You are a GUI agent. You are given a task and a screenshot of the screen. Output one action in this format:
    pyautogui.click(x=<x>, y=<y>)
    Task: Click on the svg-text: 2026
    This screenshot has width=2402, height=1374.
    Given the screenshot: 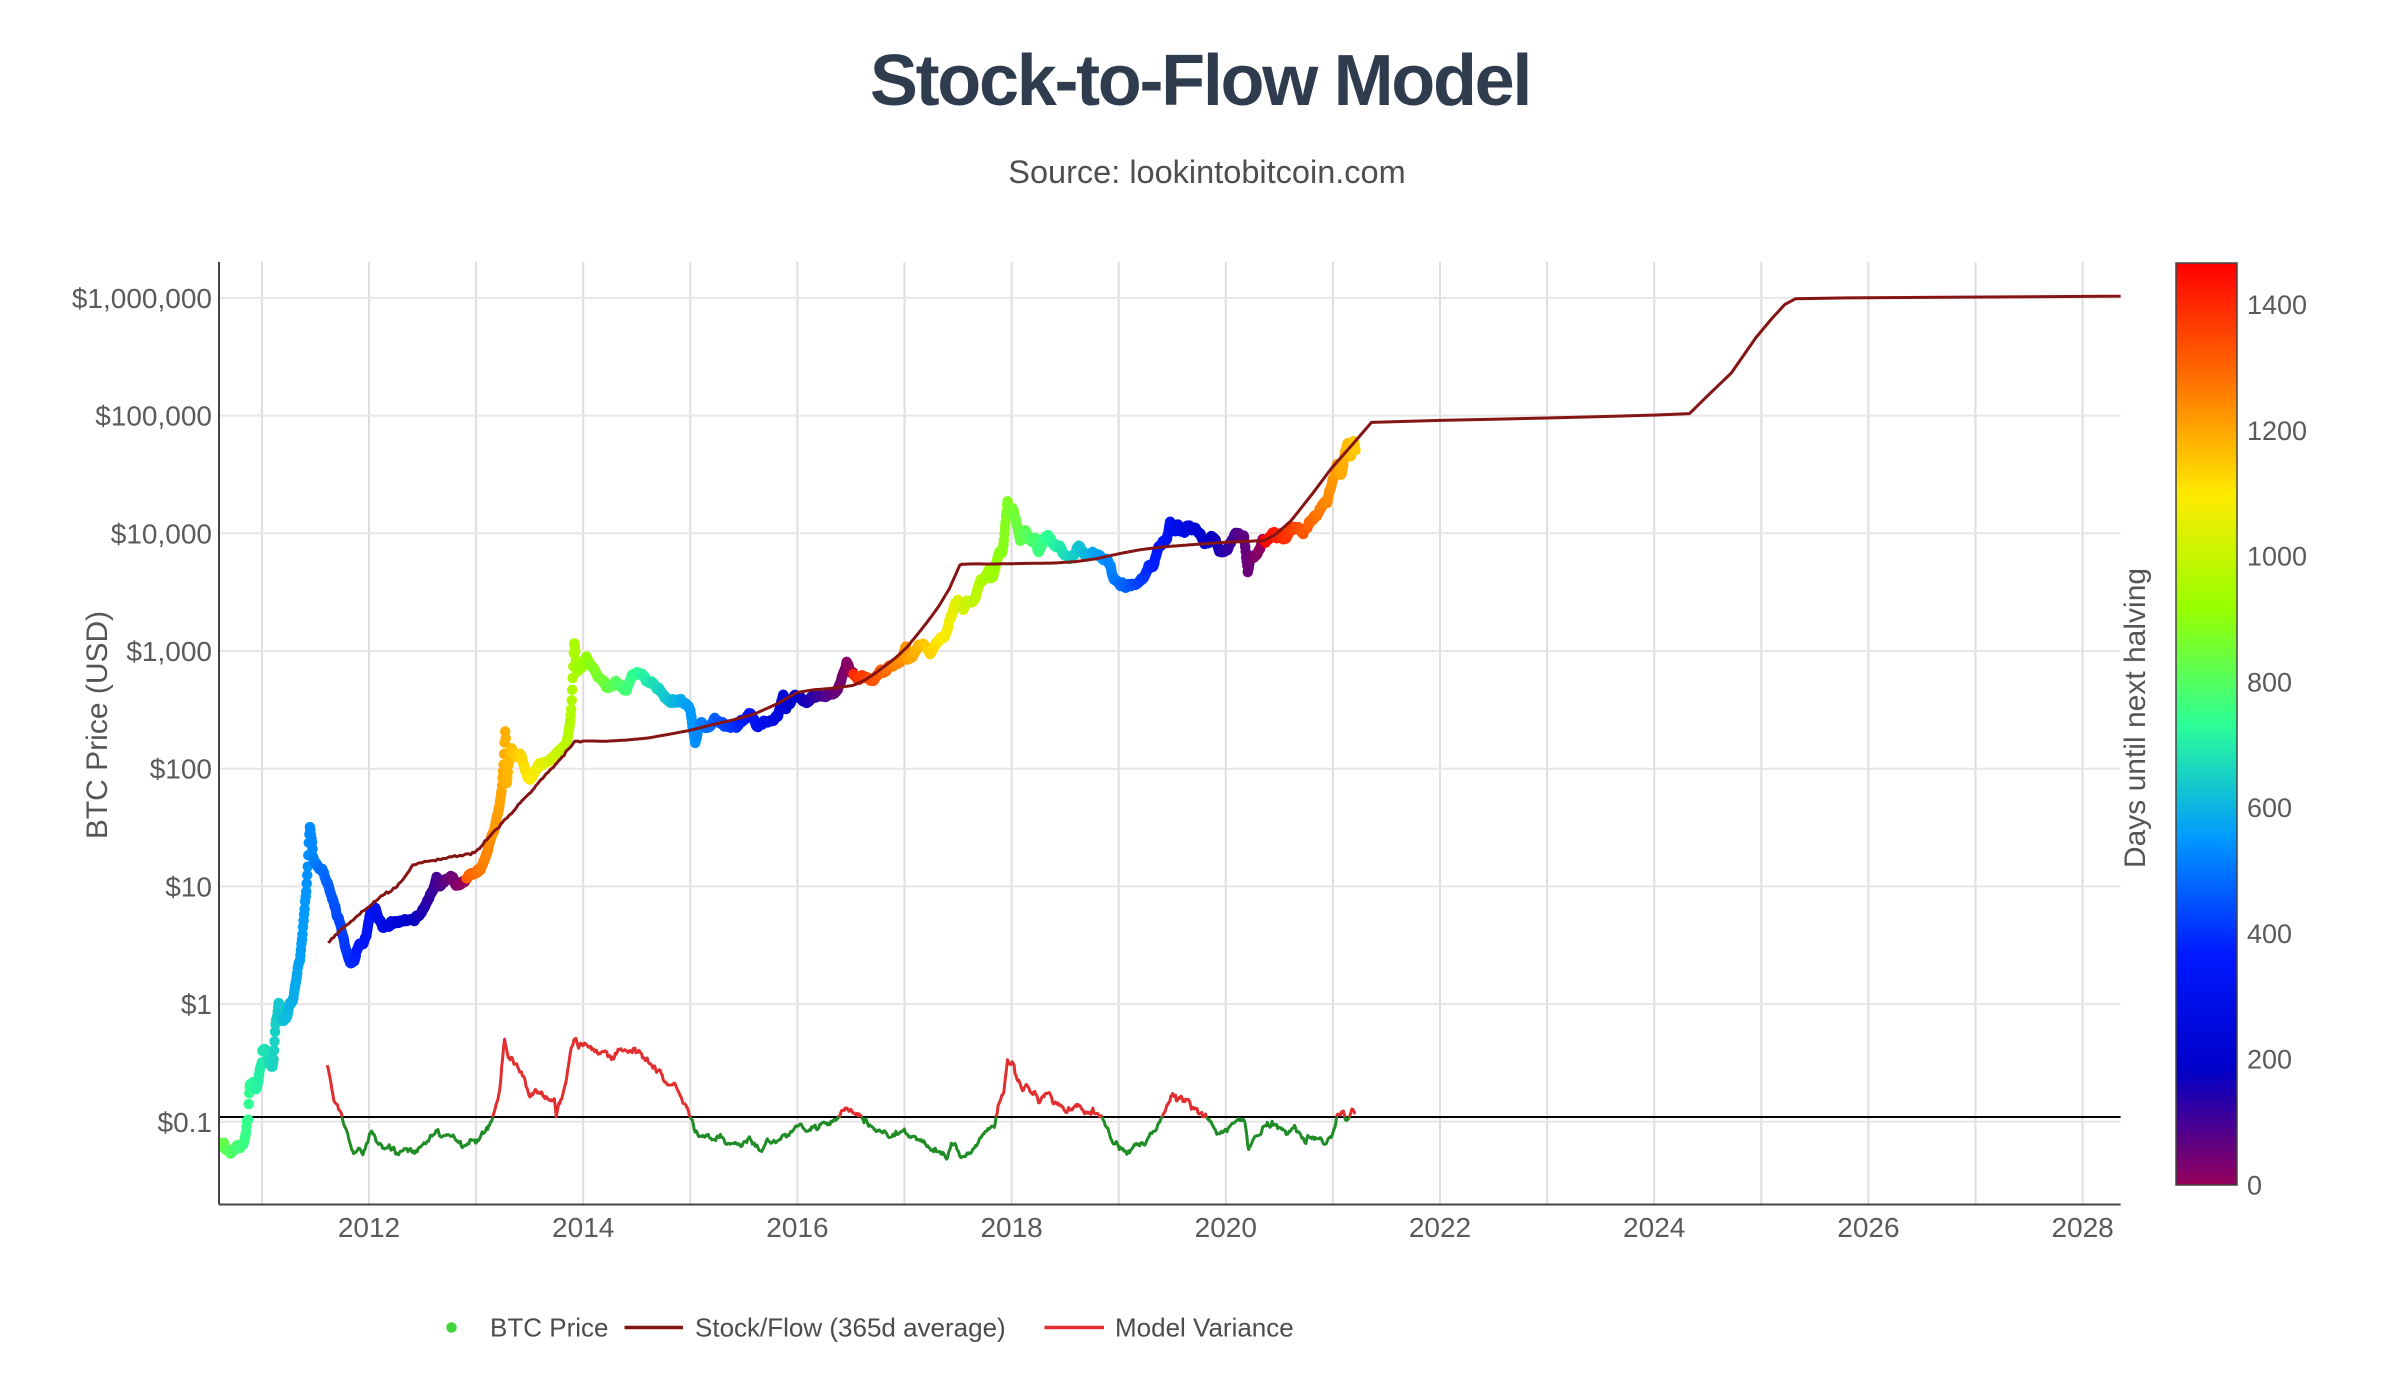 What is the action you would take?
    pyautogui.click(x=1868, y=1227)
    